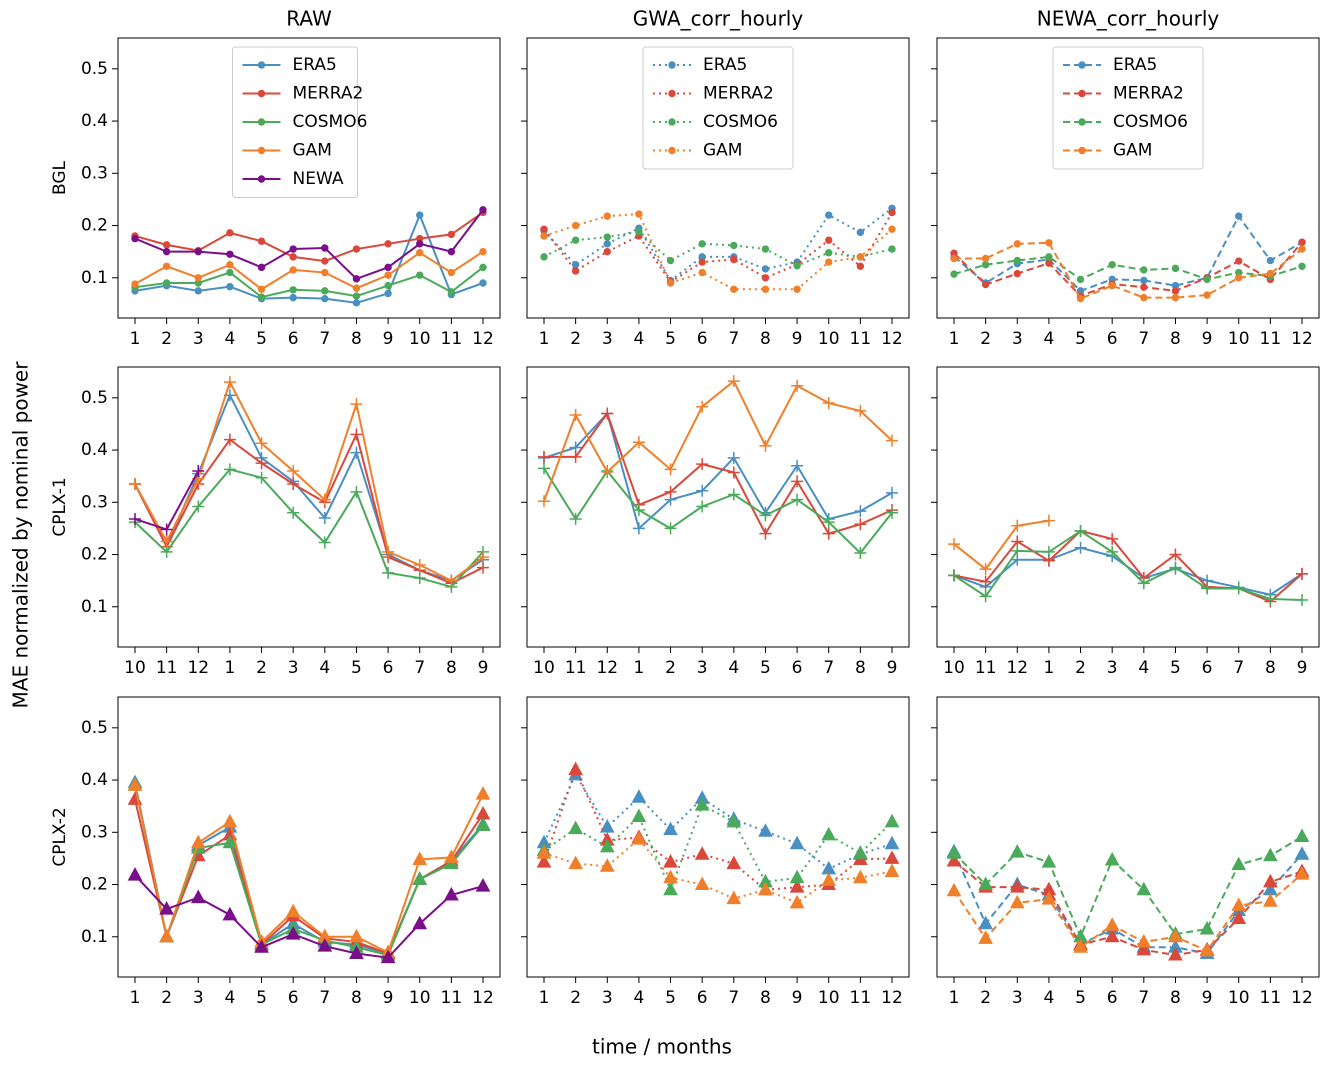 The width and height of the screenshot is (1325, 1068). What do you see at coordinates (1302, 998) in the screenshot?
I see `x-tick-label: 12` at bounding box center [1302, 998].